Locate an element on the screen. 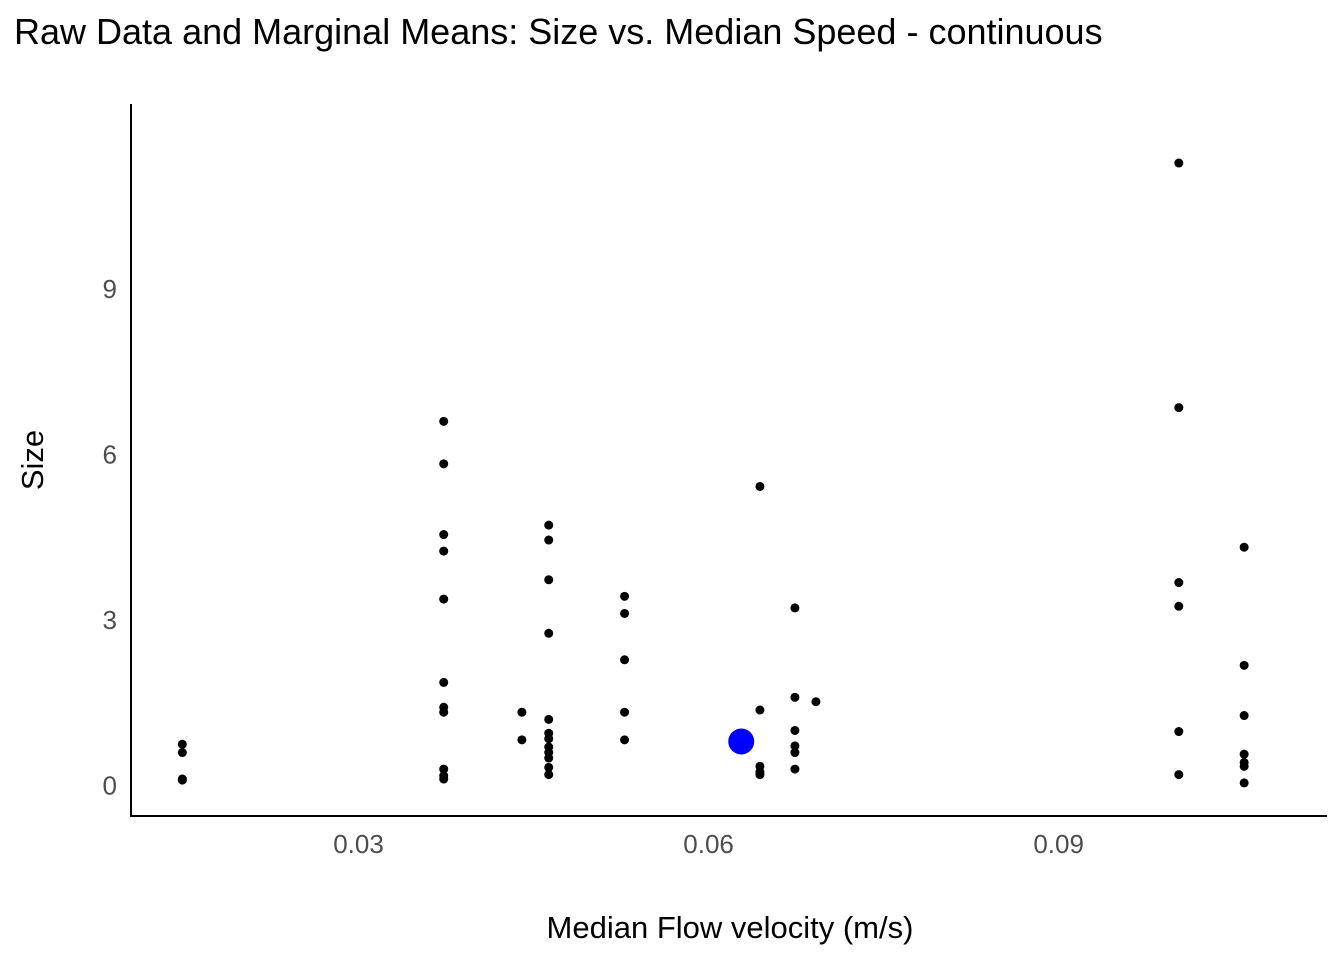 The height and width of the screenshot is (960, 1344). marginal-mean-point is located at coordinates (741, 741).